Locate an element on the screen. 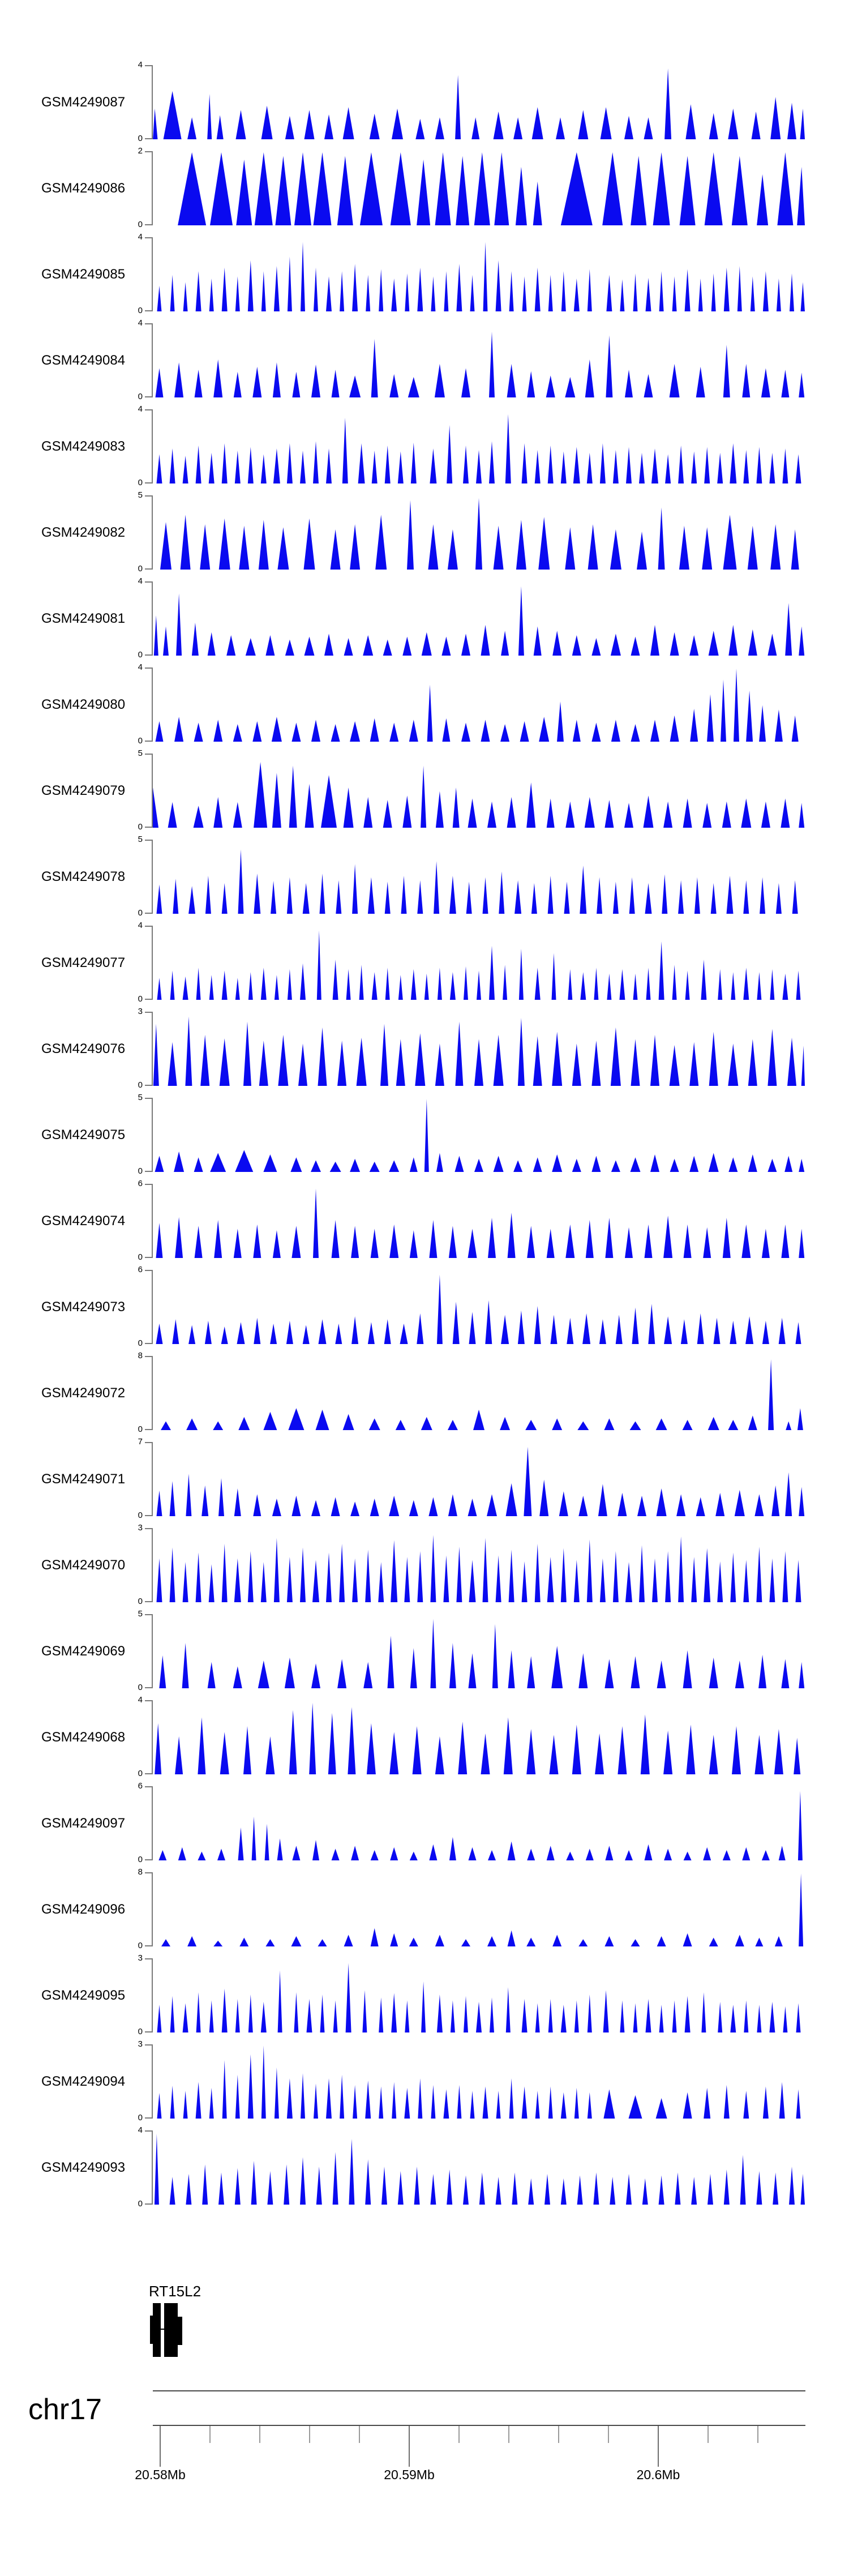  y-axis-max-label: 2 is located at coordinates (140, 151).